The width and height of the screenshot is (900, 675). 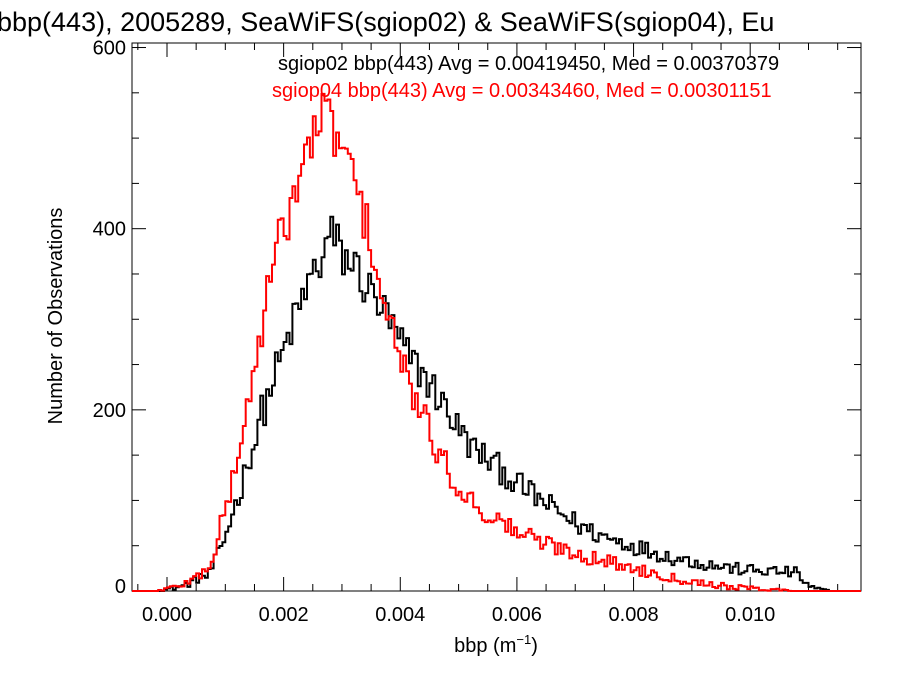 I want to click on x-tick-label: 0.006, so click(x=517, y=615).